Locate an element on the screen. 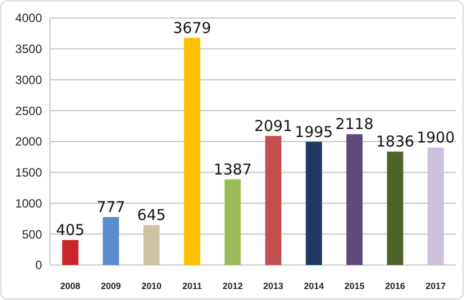 Image resolution: width=464 pixels, height=300 pixels. y-tick-label: 3000 is located at coordinates (28, 79).